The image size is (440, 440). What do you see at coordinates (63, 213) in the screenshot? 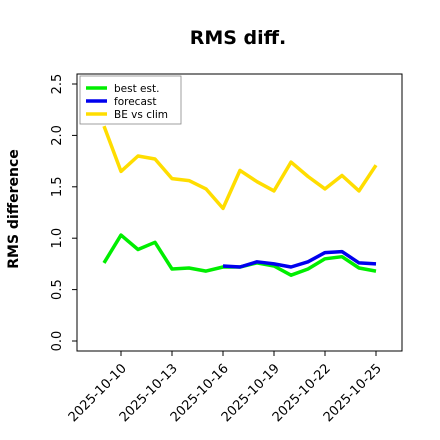
I see `y-axis: 0.0 0.5 1.0 1.5 2.0 2.5` at bounding box center [63, 213].